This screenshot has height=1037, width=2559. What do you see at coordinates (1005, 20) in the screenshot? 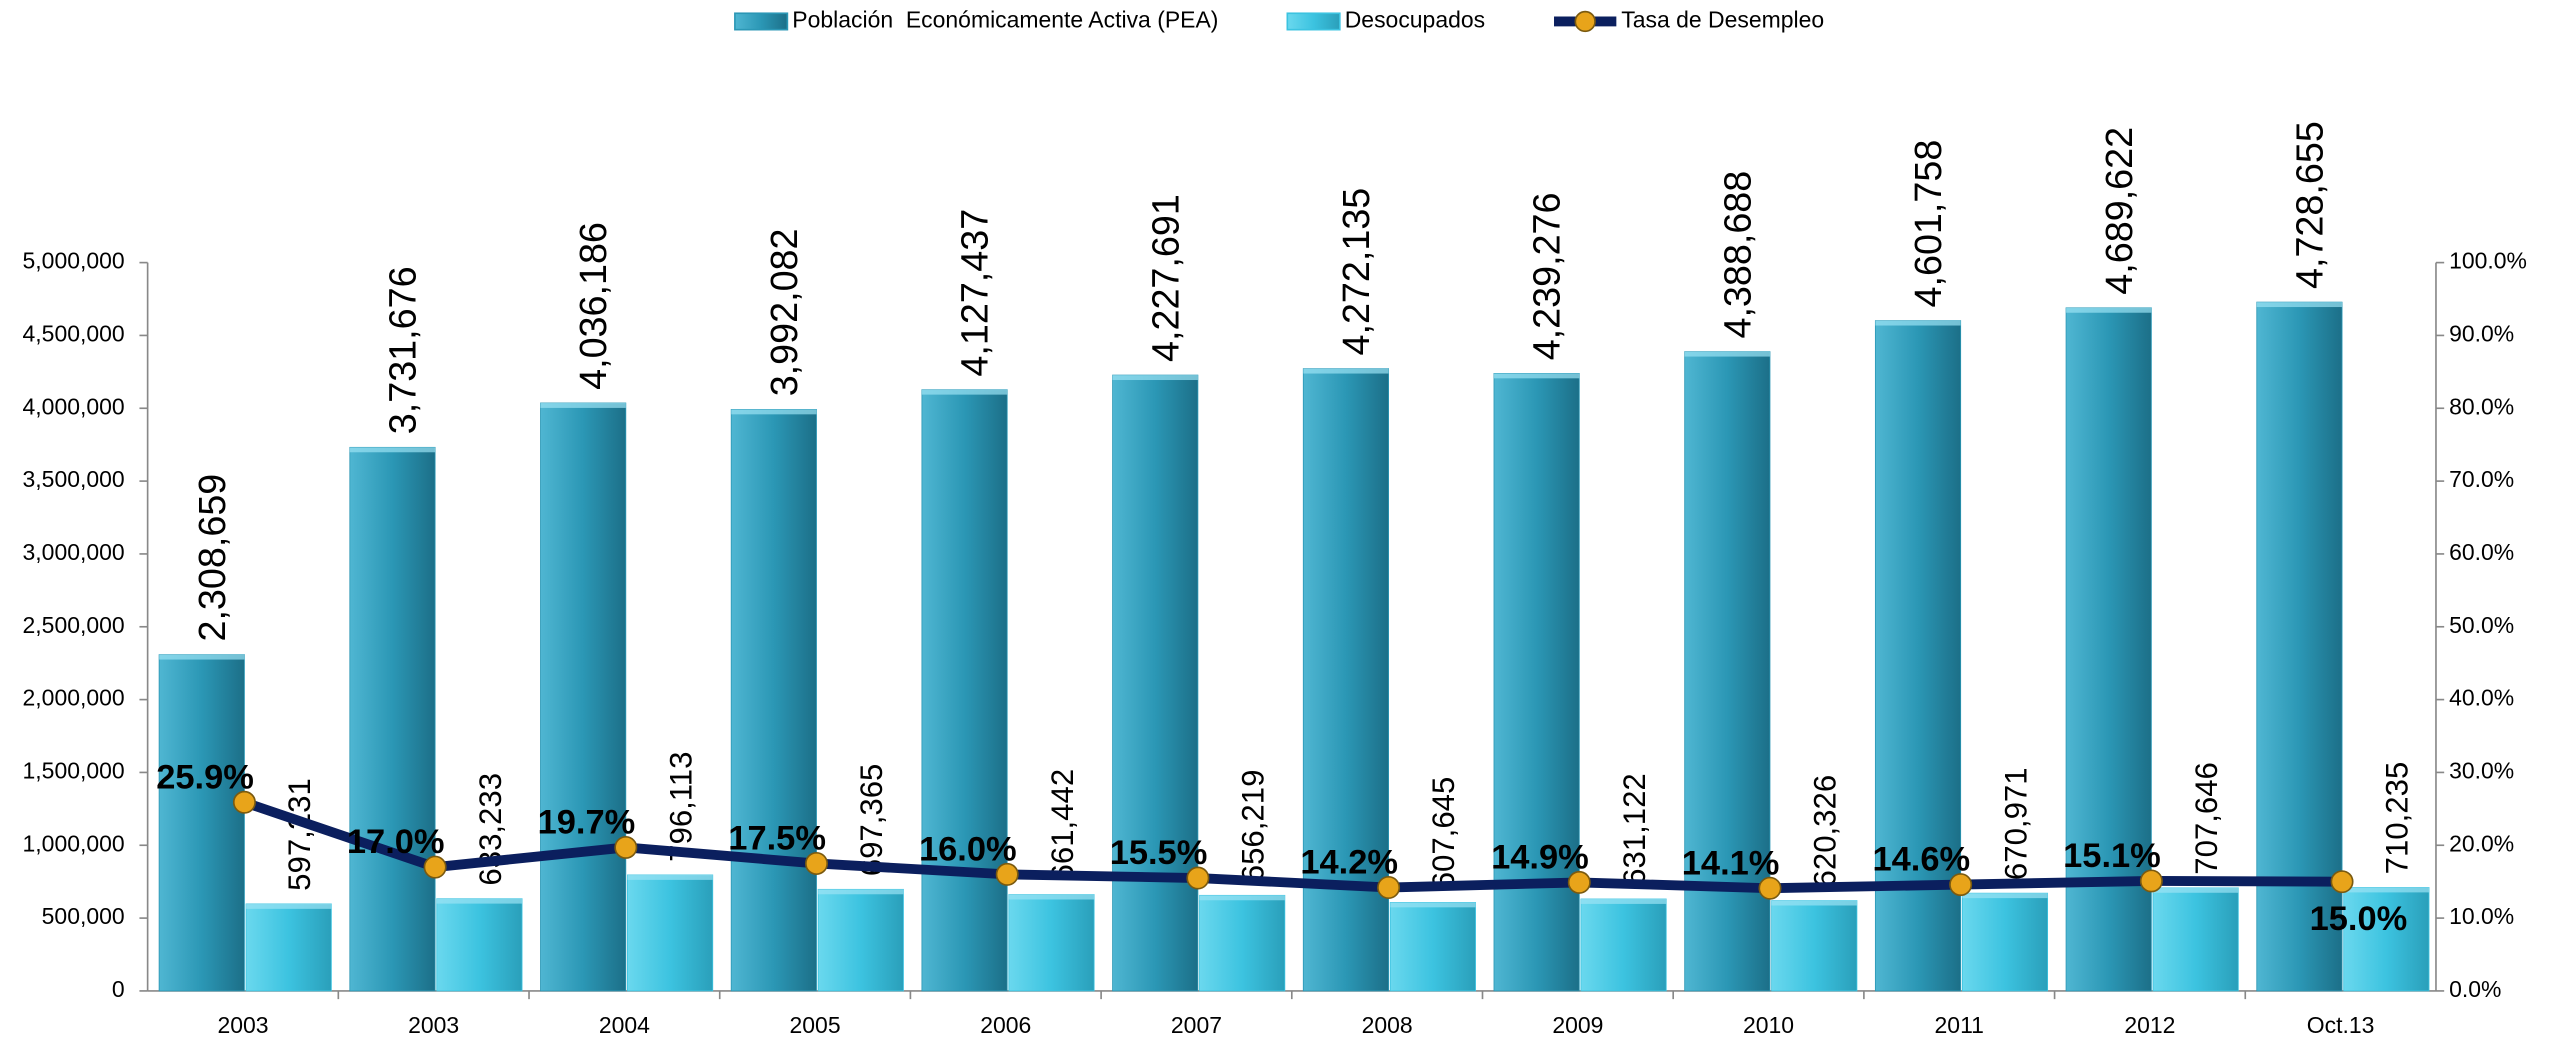
I see `legend-label: Población Económicamente Activa (PEA)` at bounding box center [1005, 20].